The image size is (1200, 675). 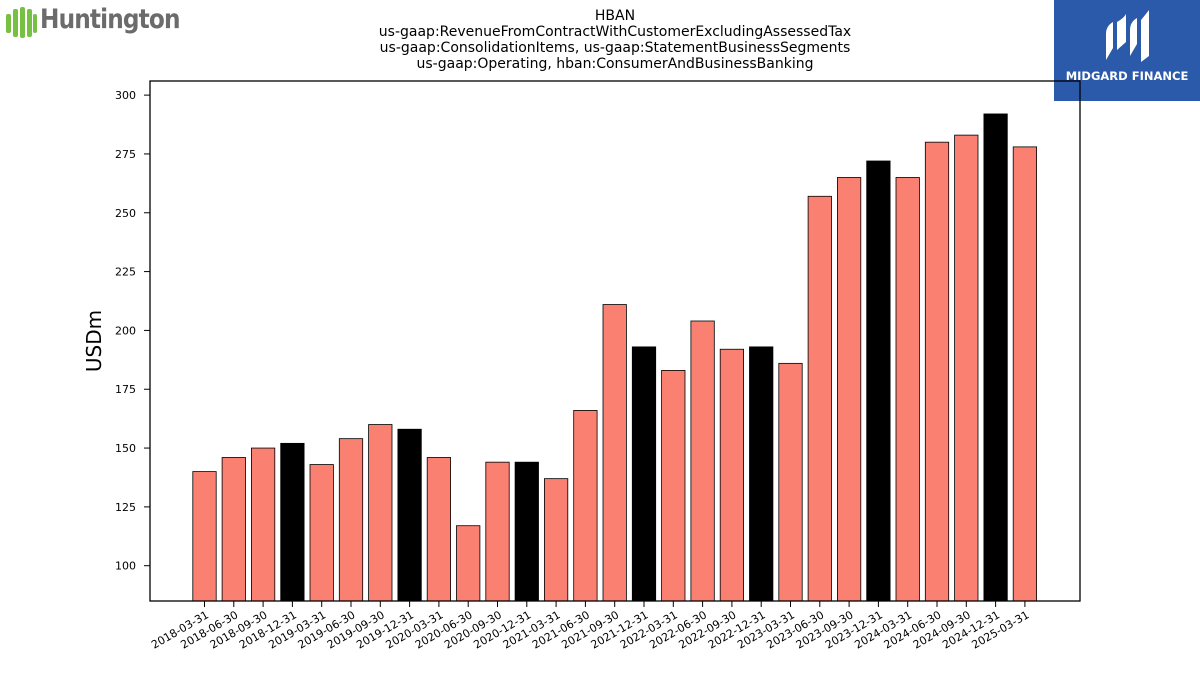 I want to click on y-tick-label: 100, so click(x=125, y=566).